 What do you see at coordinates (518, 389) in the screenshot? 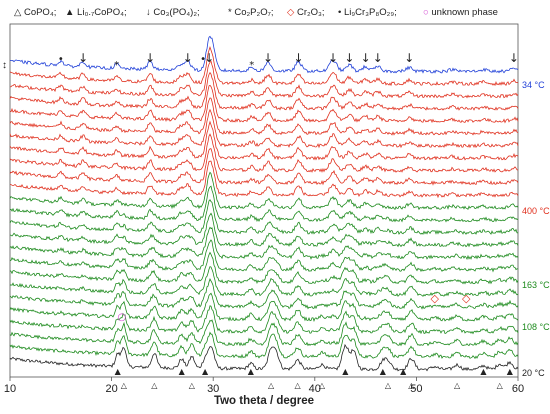
I see `x-tick-label: 60` at bounding box center [518, 389].